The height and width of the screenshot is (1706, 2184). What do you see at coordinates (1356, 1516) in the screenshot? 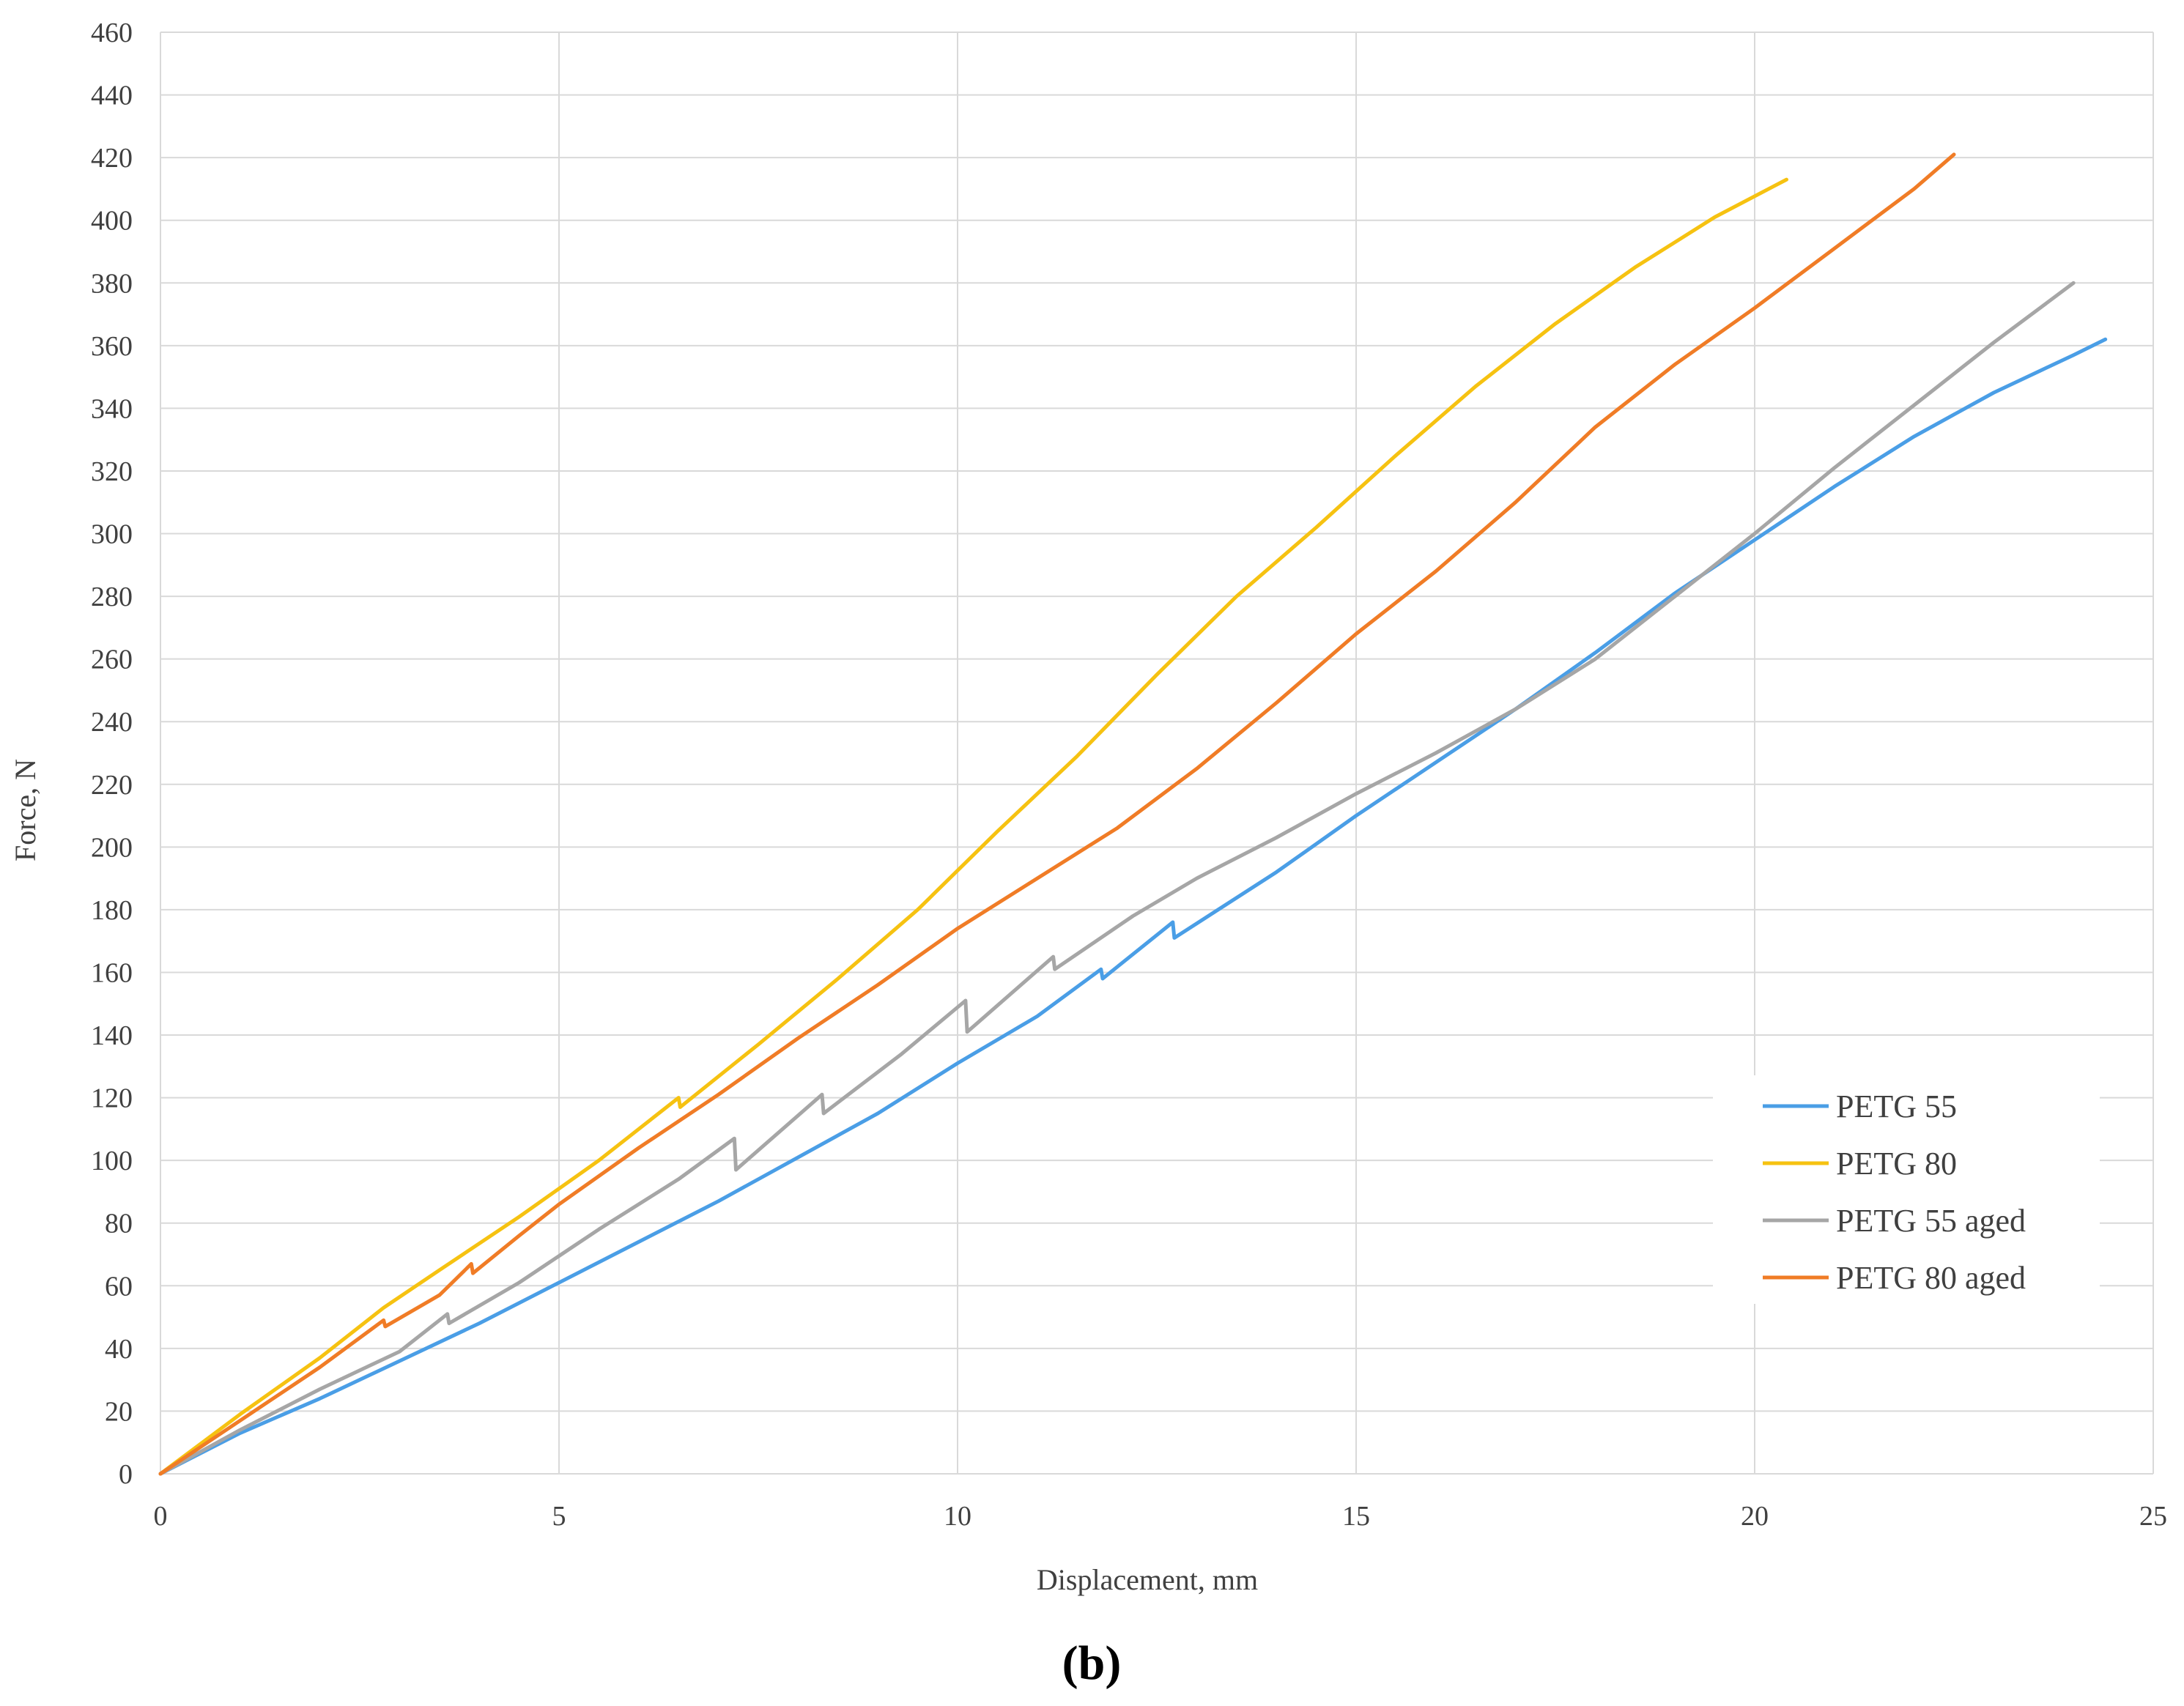
I see `x-tick-label: 15` at bounding box center [1356, 1516].